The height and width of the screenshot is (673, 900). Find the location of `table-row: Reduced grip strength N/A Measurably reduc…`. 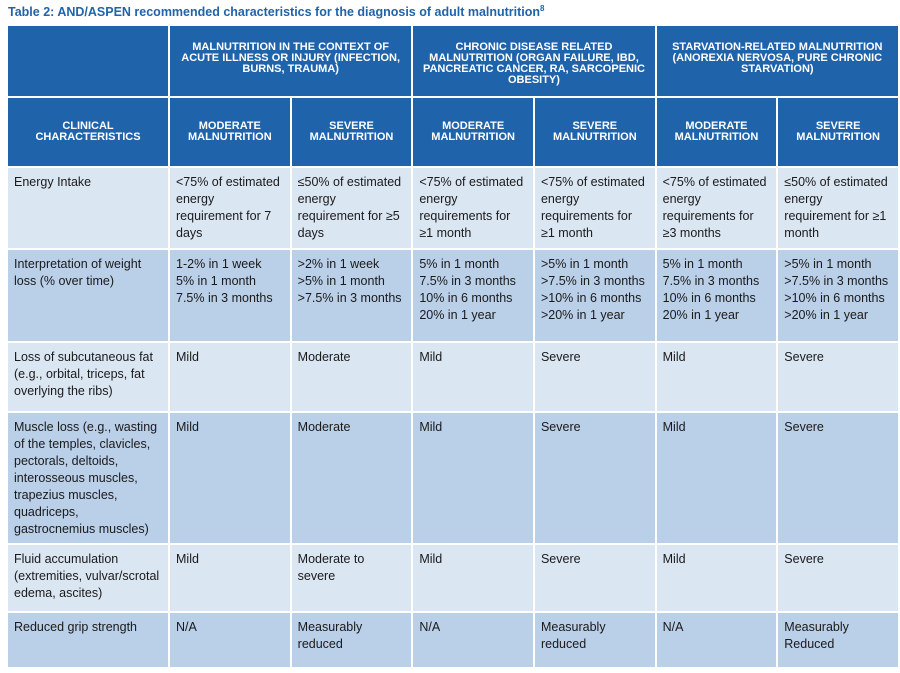

table-row: Reduced grip strength N/A Measurably reduc… is located at coordinates (453, 640).